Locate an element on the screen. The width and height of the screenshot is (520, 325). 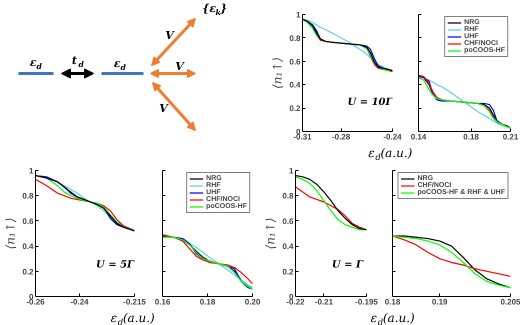
x-tick-label: -0.215 is located at coordinates (134, 302).